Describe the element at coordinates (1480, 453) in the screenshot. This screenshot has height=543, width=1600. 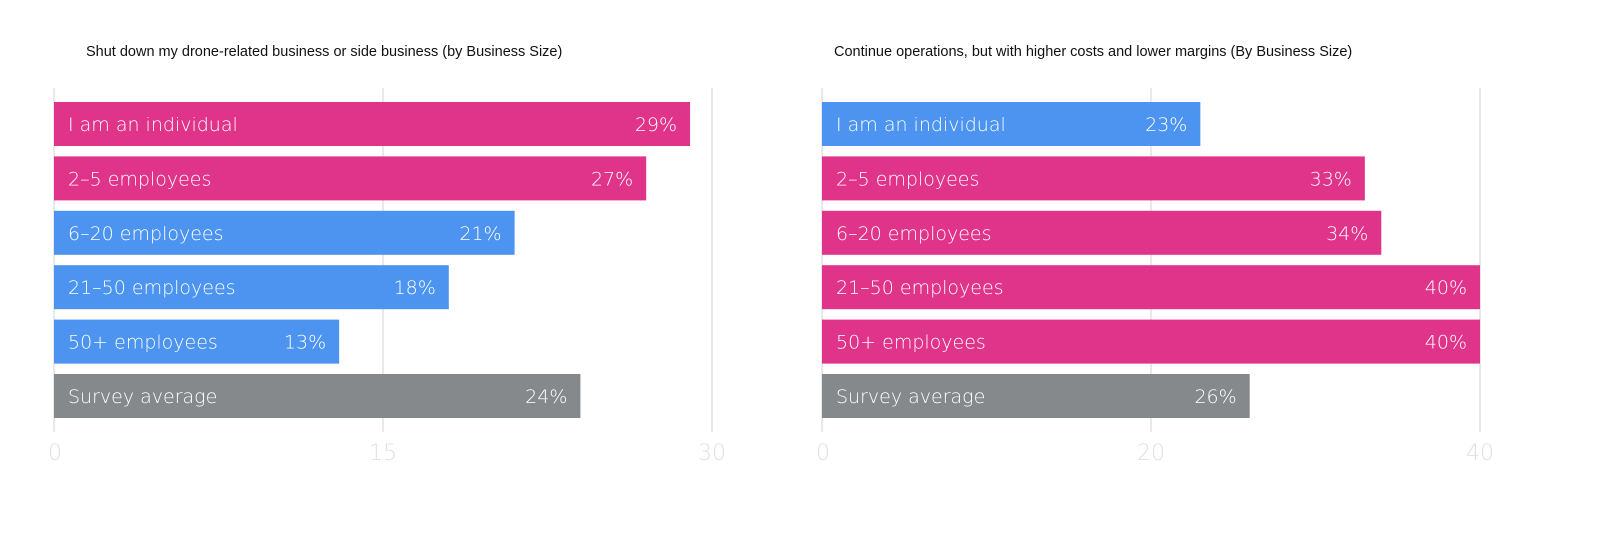
I see `x-tick-label: 40` at that location.